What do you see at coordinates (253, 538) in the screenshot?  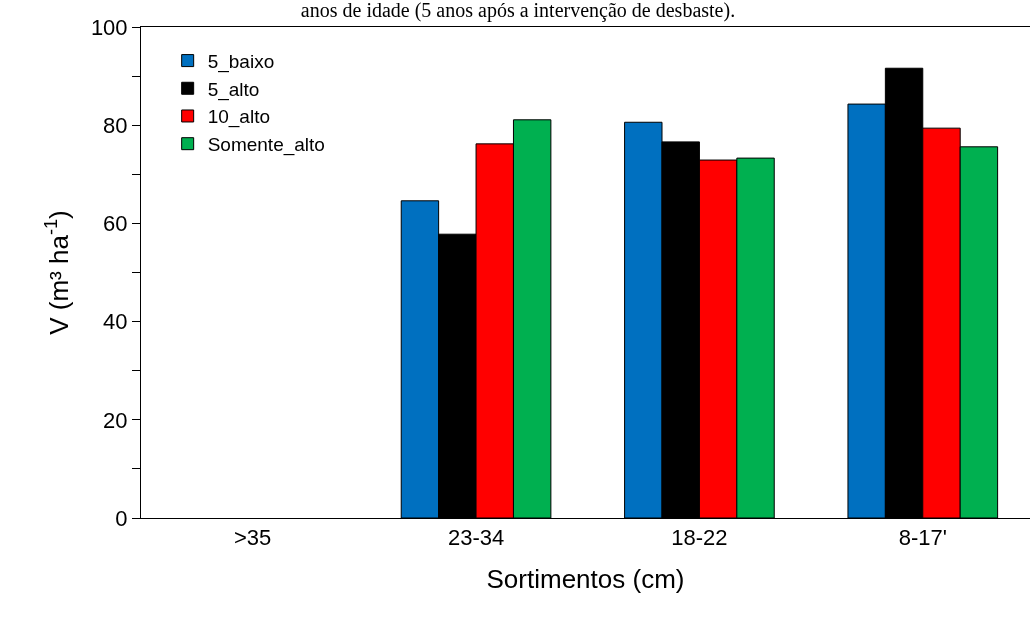 I see `x-tick-label: >35` at bounding box center [253, 538].